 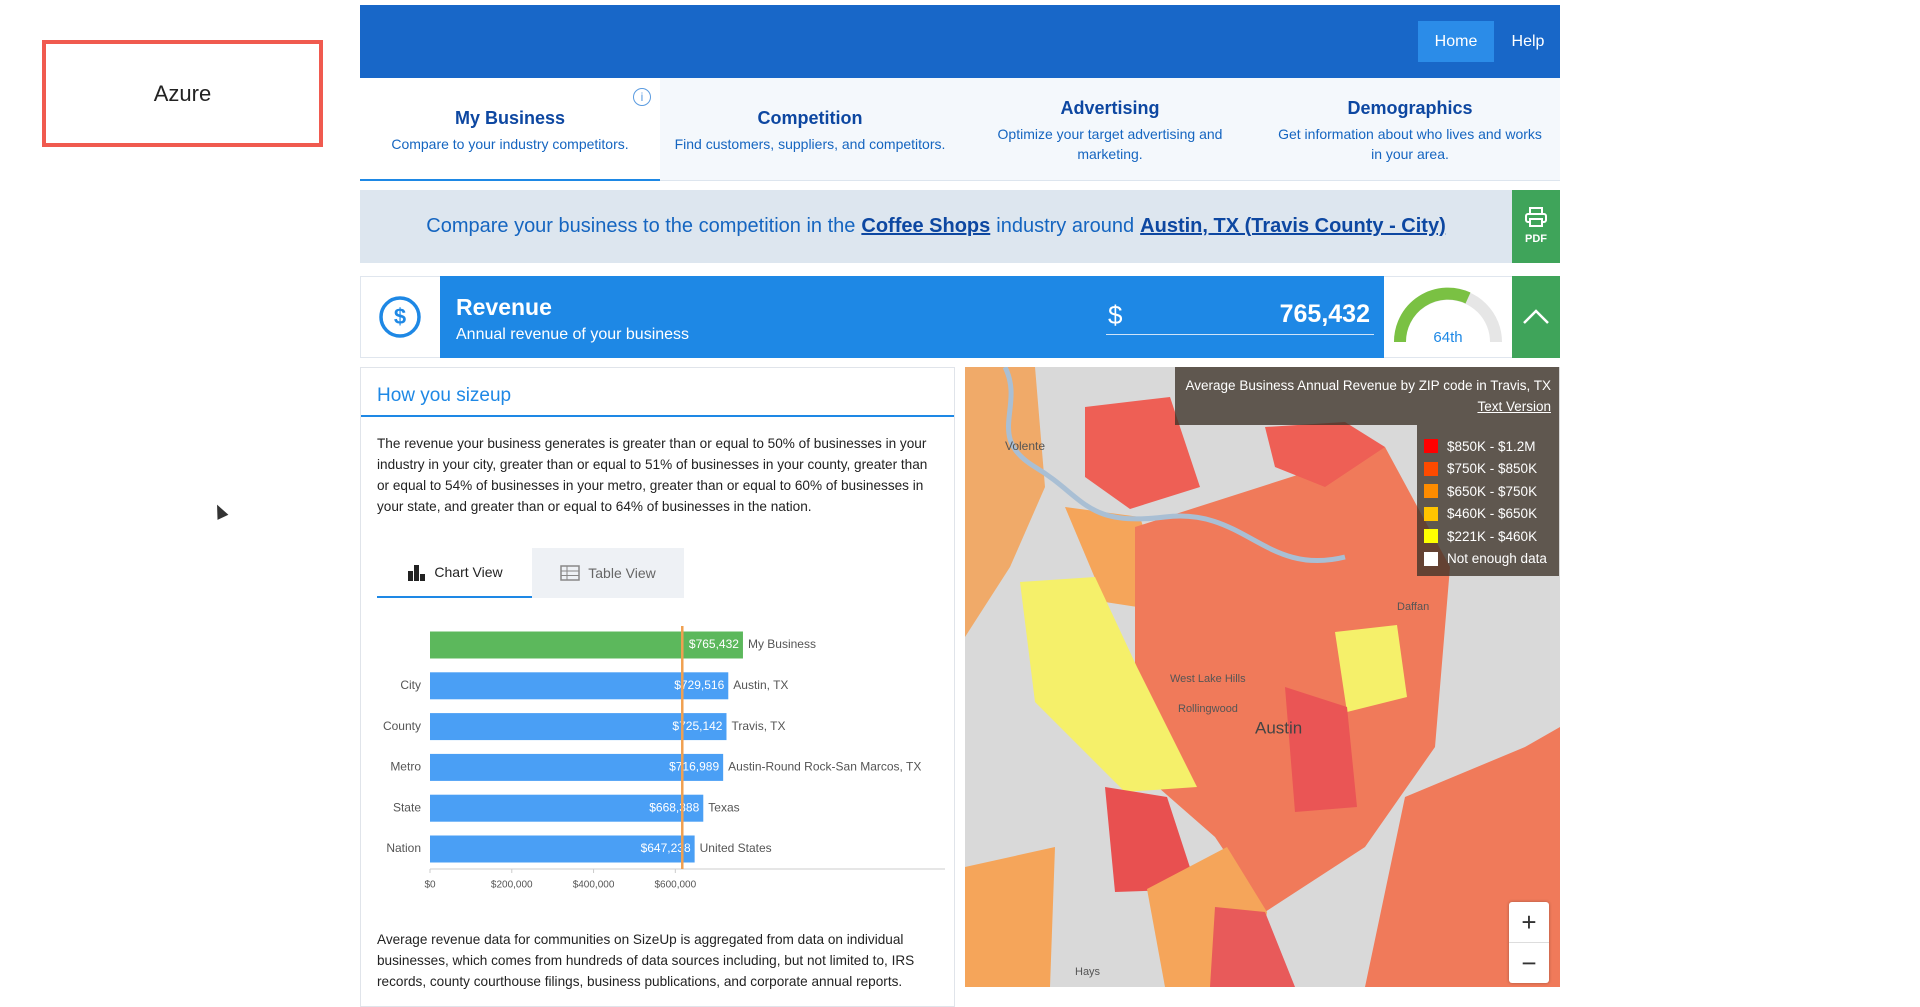 I want to click on heading-rule, so click(x=657, y=416).